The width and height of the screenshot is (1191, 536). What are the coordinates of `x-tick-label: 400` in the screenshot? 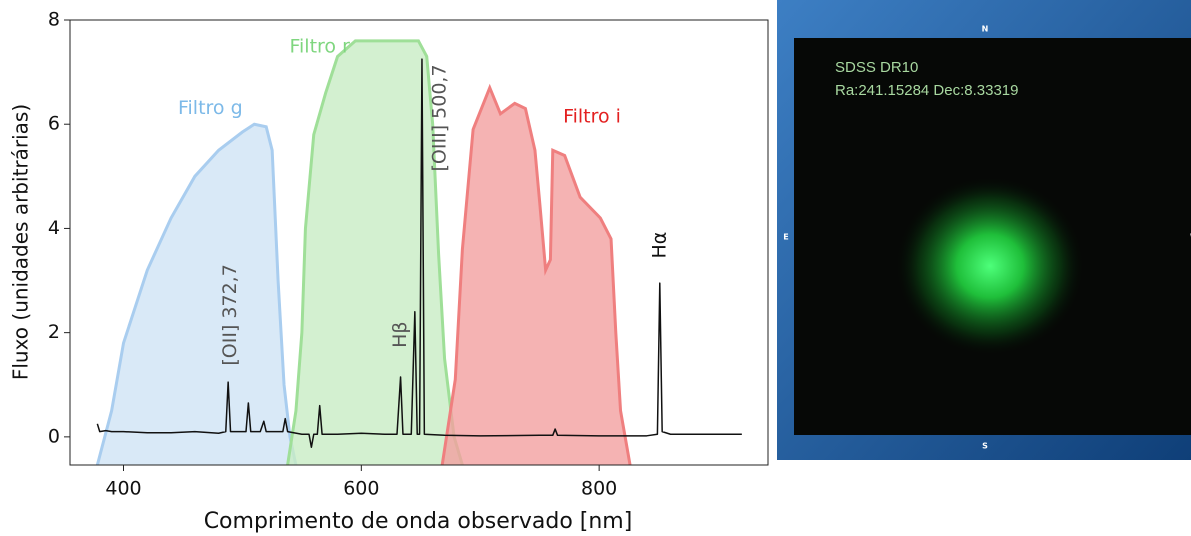 It's located at (123, 489).